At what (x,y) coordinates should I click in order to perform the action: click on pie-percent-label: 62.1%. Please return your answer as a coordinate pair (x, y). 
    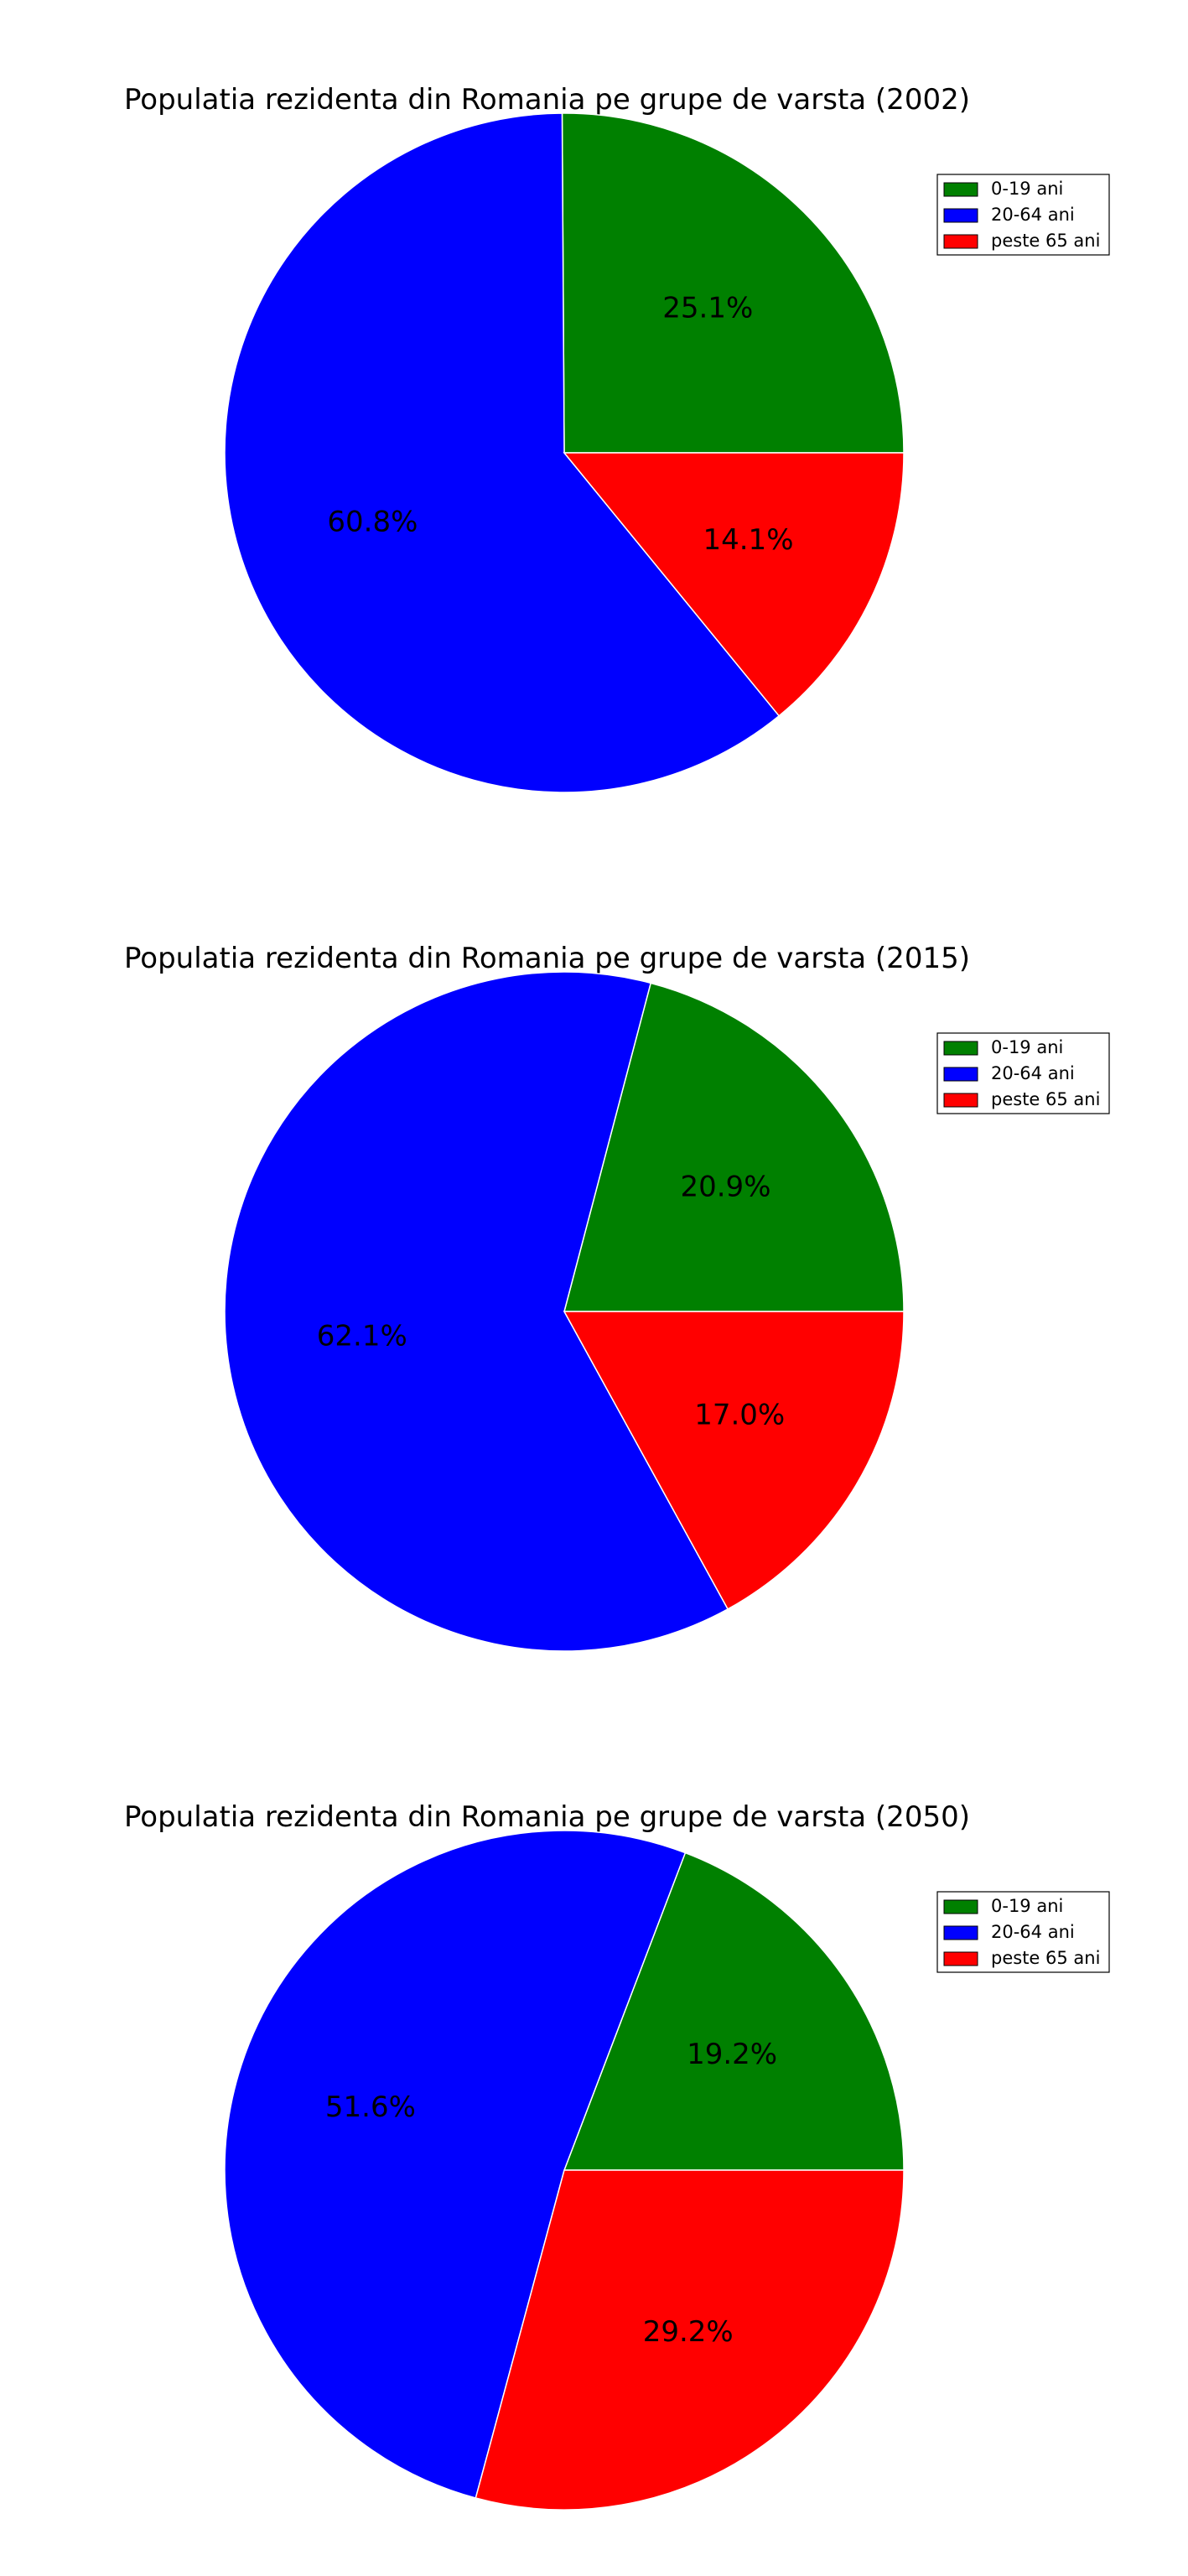
    Looking at the image, I should click on (362, 1336).